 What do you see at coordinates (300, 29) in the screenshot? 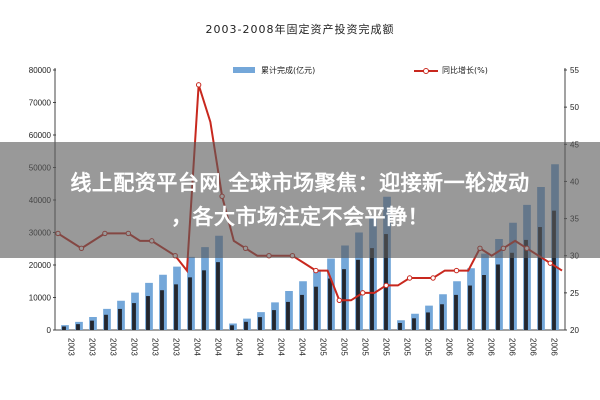
I see `chart-title: 2003-2008年固定资产投资完成额` at bounding box center [300, 29].